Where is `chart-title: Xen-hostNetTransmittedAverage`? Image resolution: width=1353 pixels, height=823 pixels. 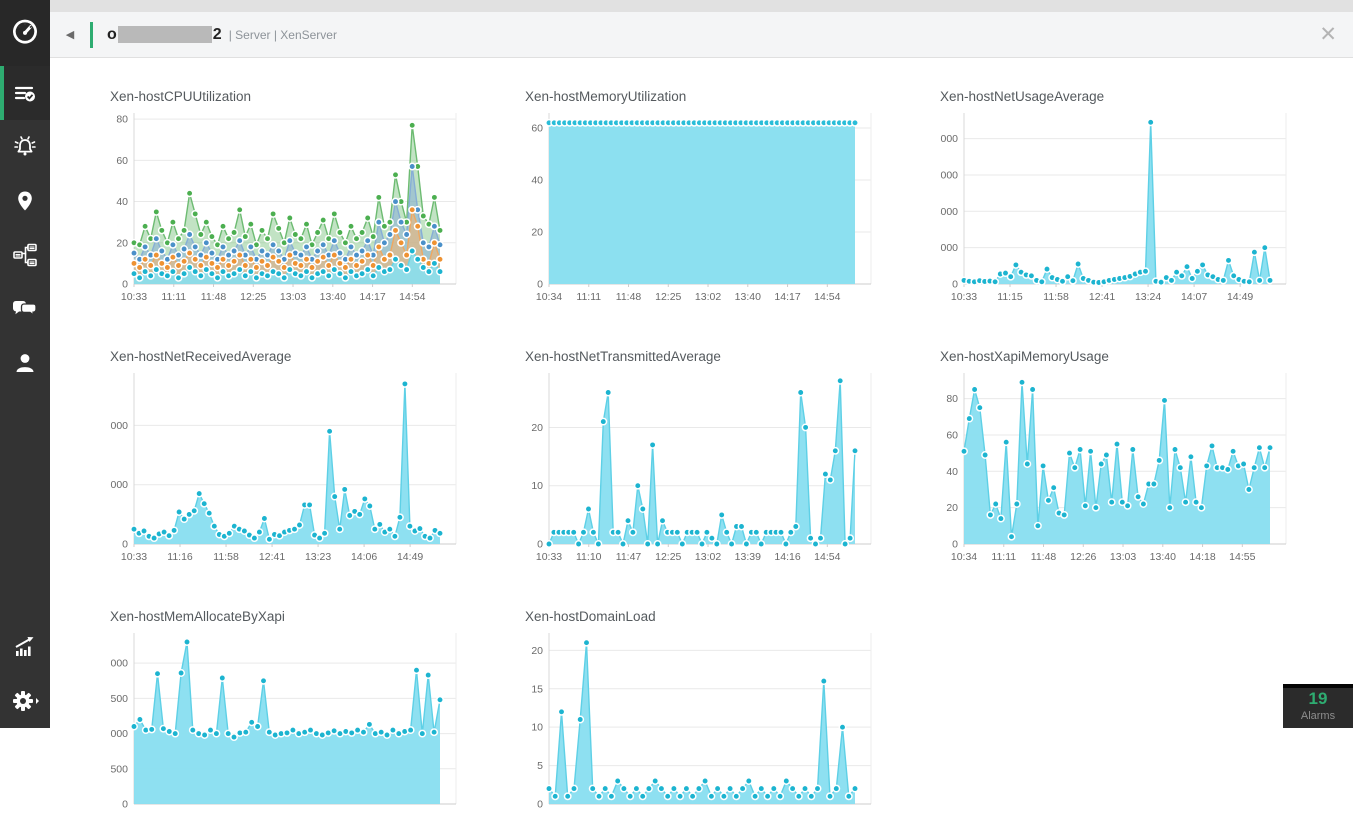 chart-title: Xen-hostNetTransmittedAverage is located at coordinates (705, 360).